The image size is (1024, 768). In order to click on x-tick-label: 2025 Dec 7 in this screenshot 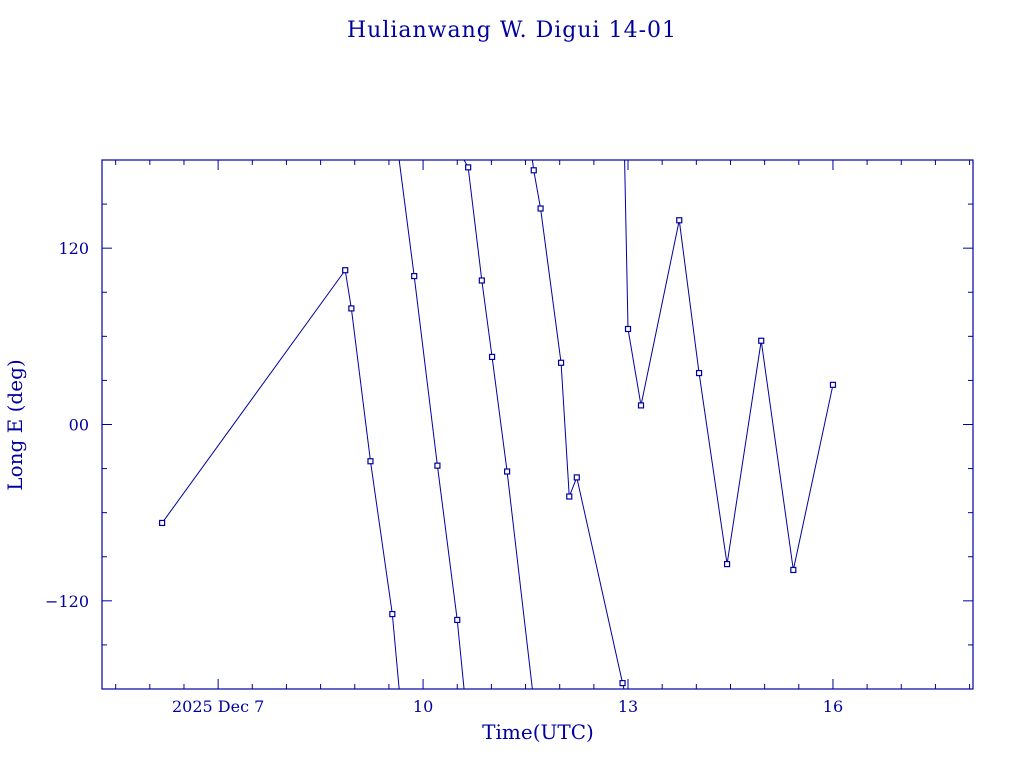, I will do `click(218, 706)`.